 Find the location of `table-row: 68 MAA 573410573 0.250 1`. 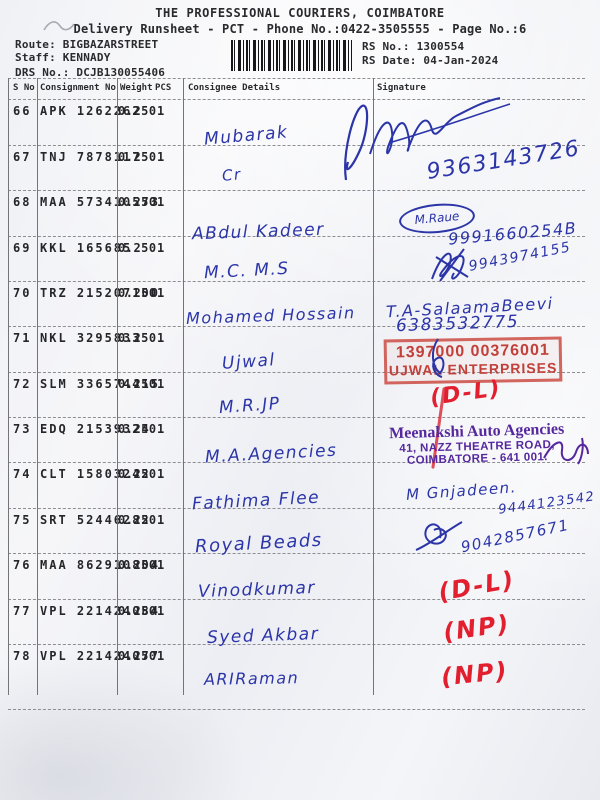

table-row: 68 MAA 573410573 0.250 1 is located at coordinates (296, 214).